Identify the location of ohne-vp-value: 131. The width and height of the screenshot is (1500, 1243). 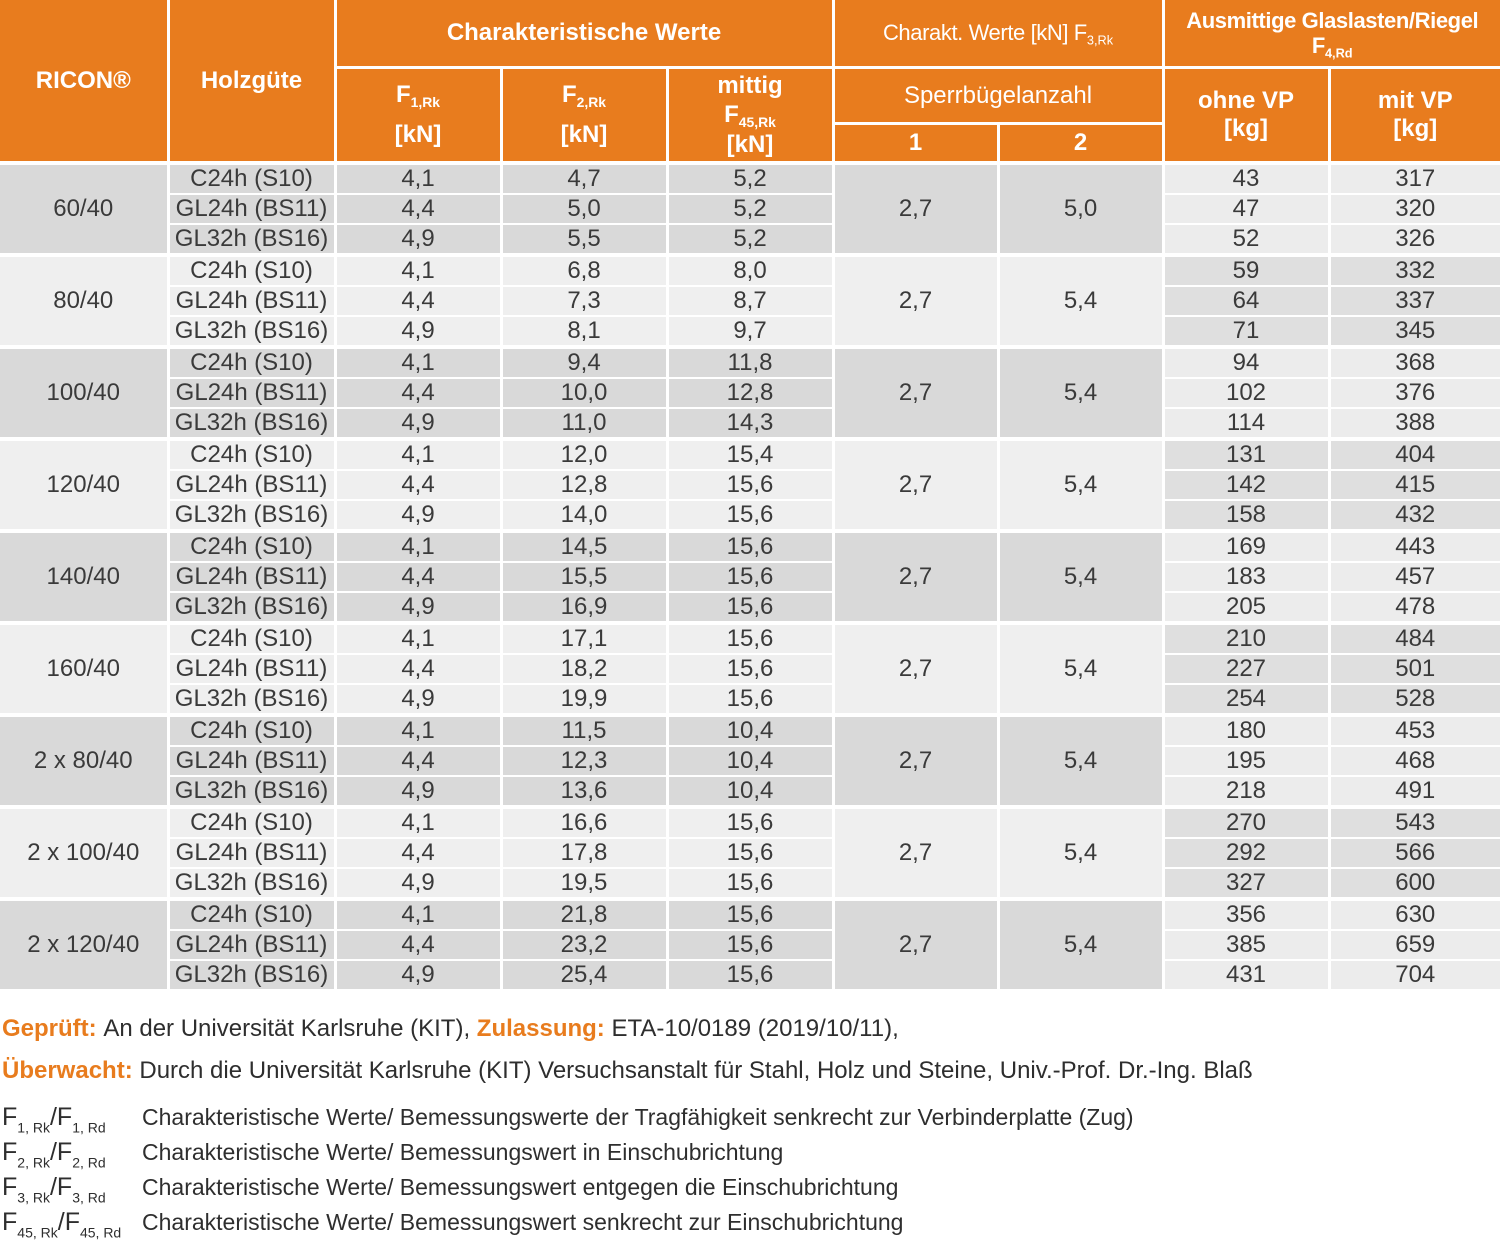
(1246, 454).